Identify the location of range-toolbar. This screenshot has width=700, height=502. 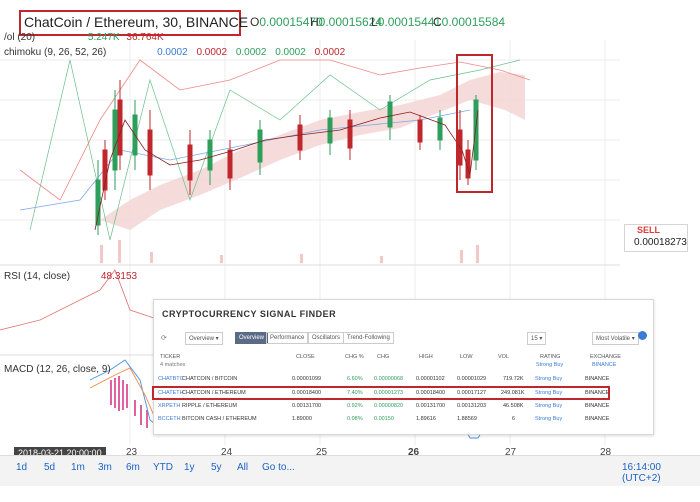
(350, 470).